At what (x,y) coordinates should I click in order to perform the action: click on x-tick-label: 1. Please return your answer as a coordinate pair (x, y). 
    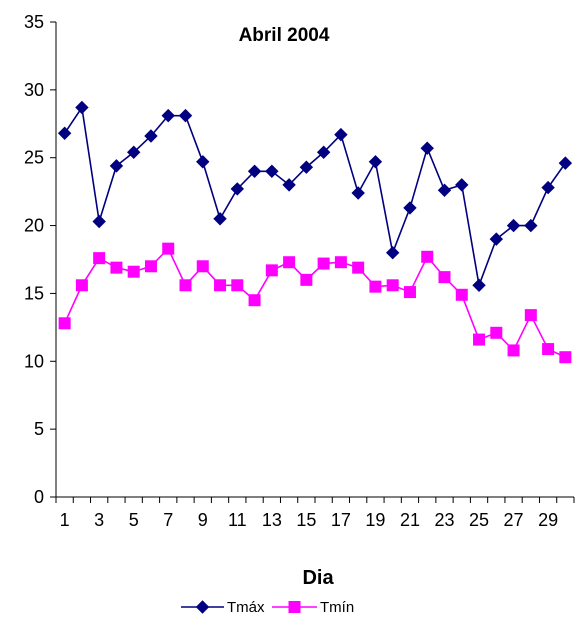
    Looking at the image, I should click on (65, 520).